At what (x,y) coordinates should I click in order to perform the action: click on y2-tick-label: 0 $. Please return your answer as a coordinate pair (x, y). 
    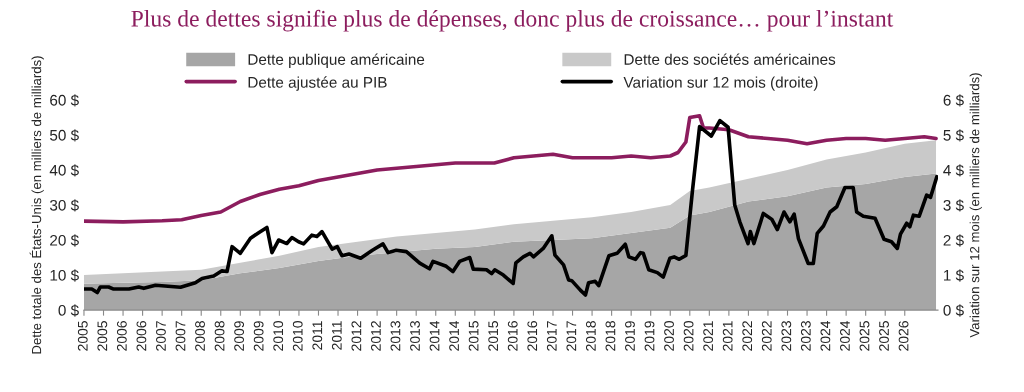
    Looking at the image, I should click on (953, 310).